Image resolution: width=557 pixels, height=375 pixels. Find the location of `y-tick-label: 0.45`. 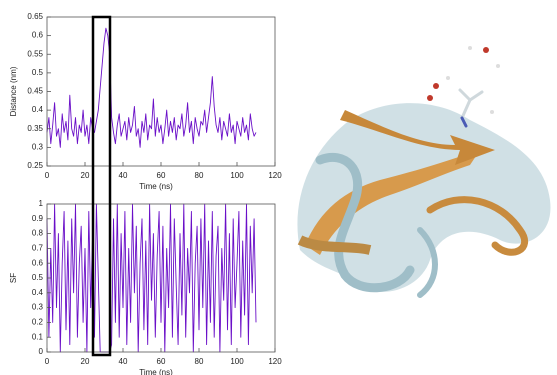

y-tick-label: 0.45 is located at coordinates (35, 91).